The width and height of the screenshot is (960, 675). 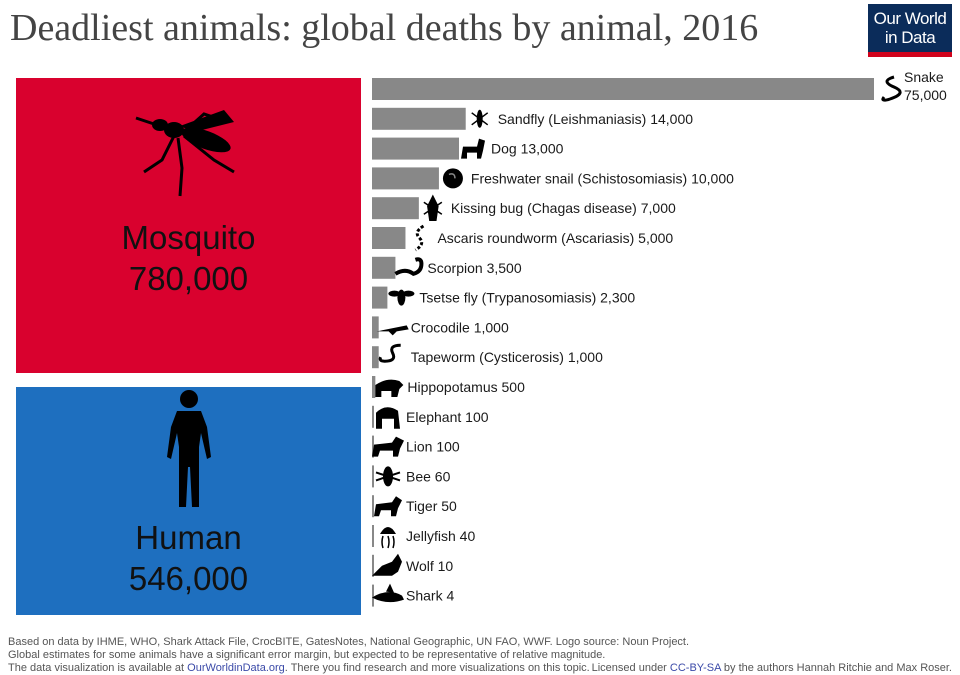 What do you see at coordinates (388, 476) in the screenshot?
I see `bee-icon` at bounding box center [388, 476].